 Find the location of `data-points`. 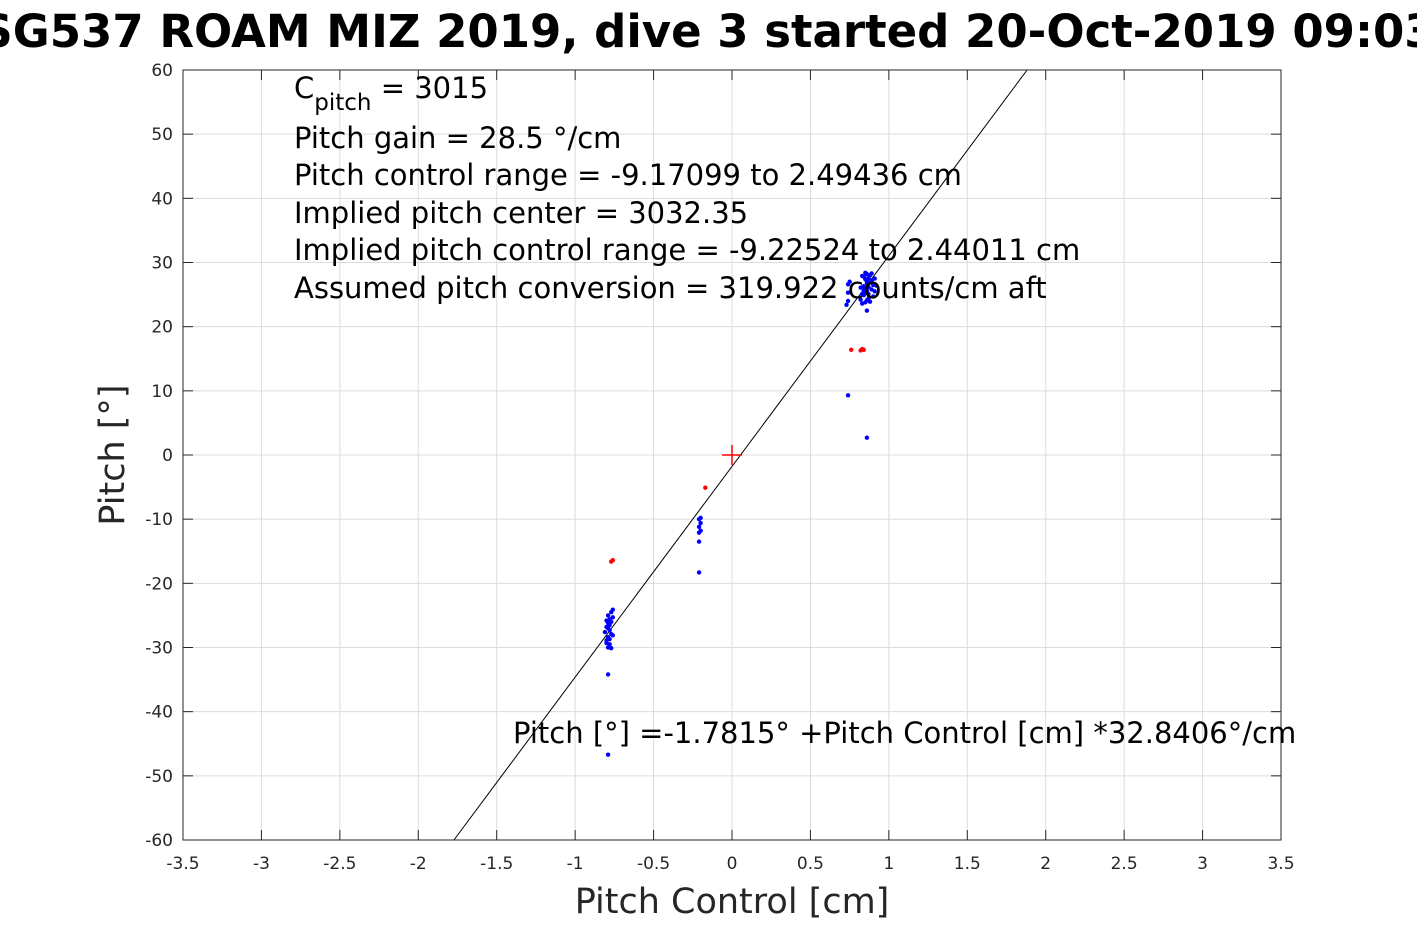

data-points is located at coordinates (740, 513).